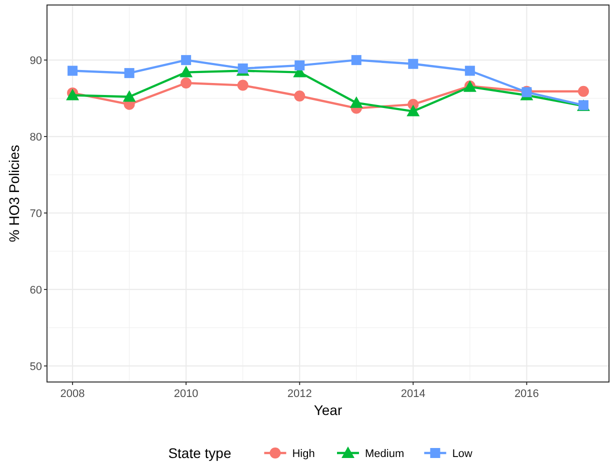 The height and width of the screenshot is (465, 613). I want to click on y-axis-title: % HO3 Policies, so click(14, 193).